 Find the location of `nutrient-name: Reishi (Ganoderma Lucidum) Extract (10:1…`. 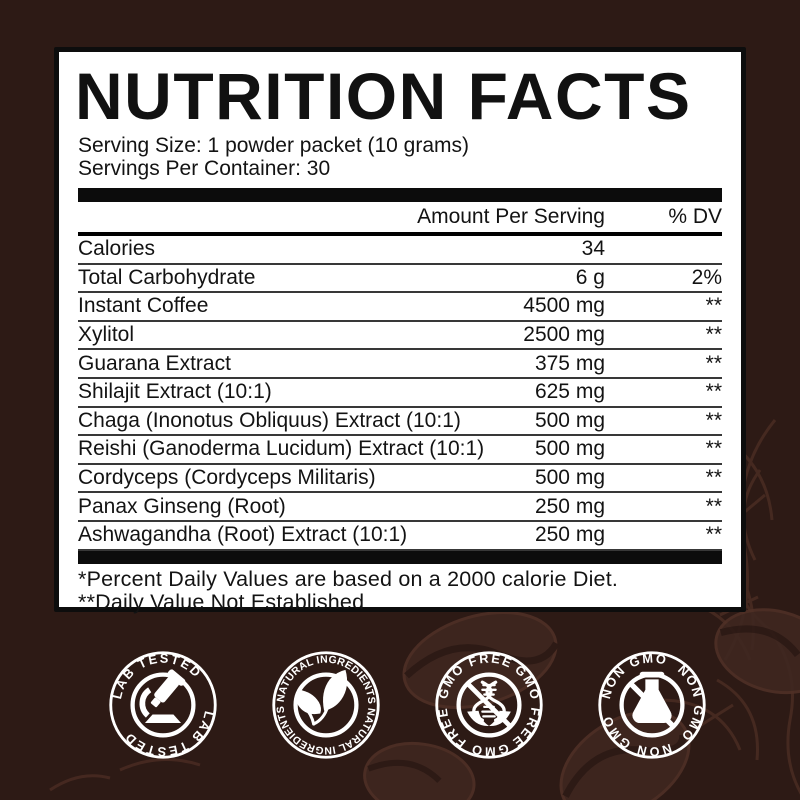

nutrient-name: Reishi (Ganoderma Lucidum) Extract (10:1… is located at coordinates (281, 449).